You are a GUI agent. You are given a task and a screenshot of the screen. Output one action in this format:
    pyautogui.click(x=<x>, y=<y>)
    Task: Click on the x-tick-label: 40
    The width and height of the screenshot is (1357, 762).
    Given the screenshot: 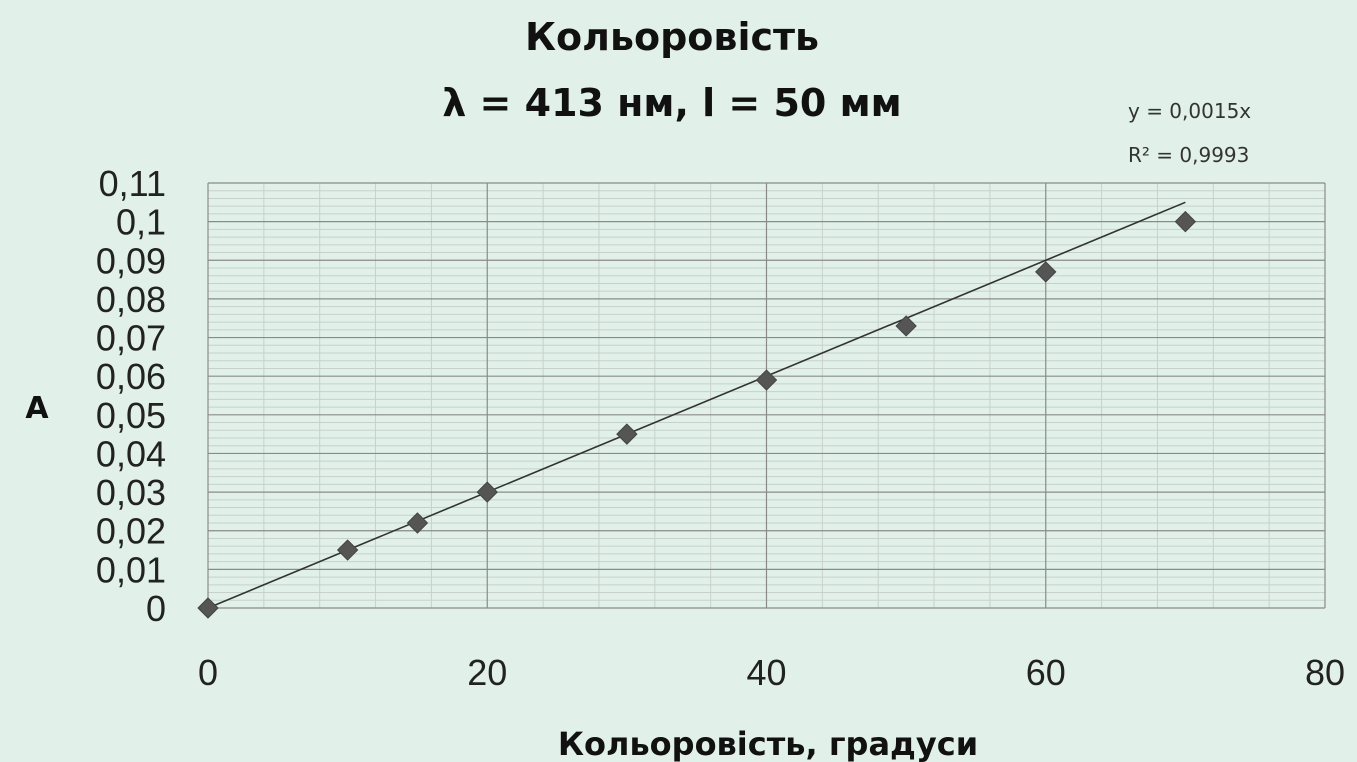 What is the action you would take?
    pyautogui.click(x=766, y=672)
    